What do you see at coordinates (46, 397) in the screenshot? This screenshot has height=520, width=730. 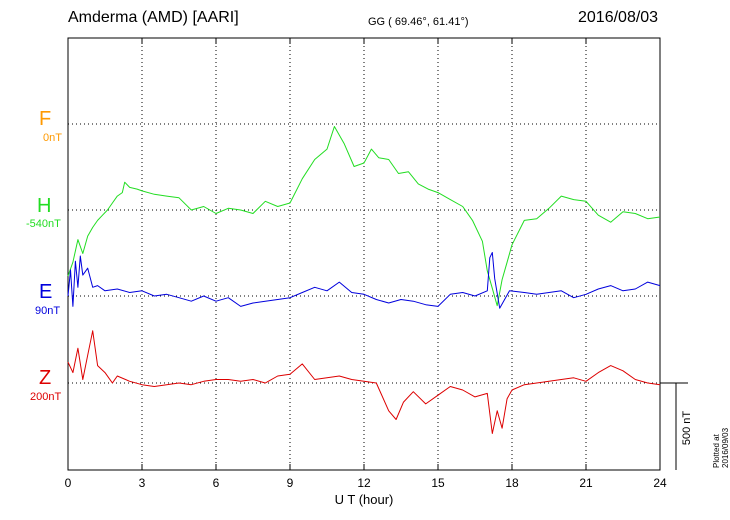 I see `component-baseline-z: 200nT` at bounding box center [46, 397].